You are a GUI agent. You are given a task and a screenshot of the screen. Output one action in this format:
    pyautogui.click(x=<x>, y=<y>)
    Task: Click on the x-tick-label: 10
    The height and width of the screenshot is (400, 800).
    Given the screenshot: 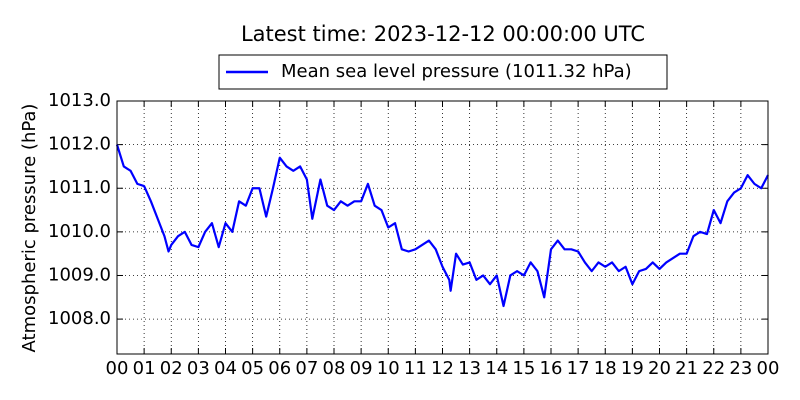 What is the action you would take?
    pyautogui.click(x=388, y=368)
    